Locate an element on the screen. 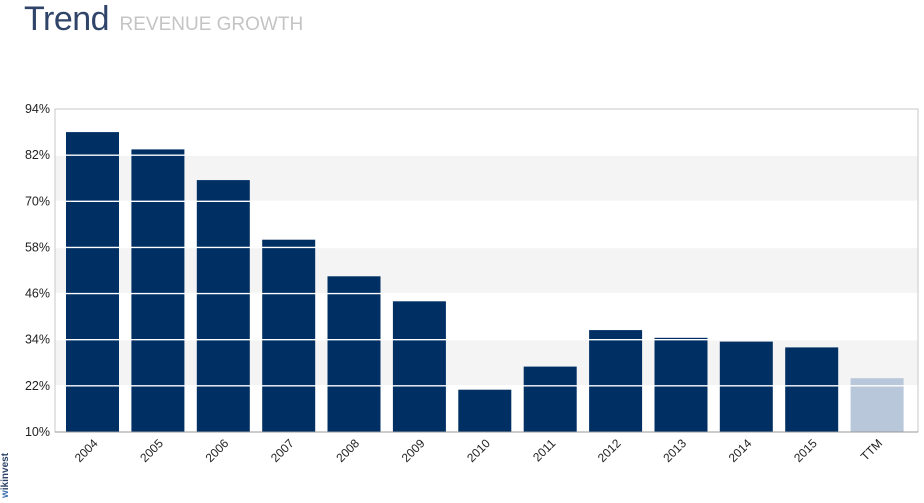 This screenshot has width=924, height=503. x-tick-label: 2008 is located at coordinates (347, 450).